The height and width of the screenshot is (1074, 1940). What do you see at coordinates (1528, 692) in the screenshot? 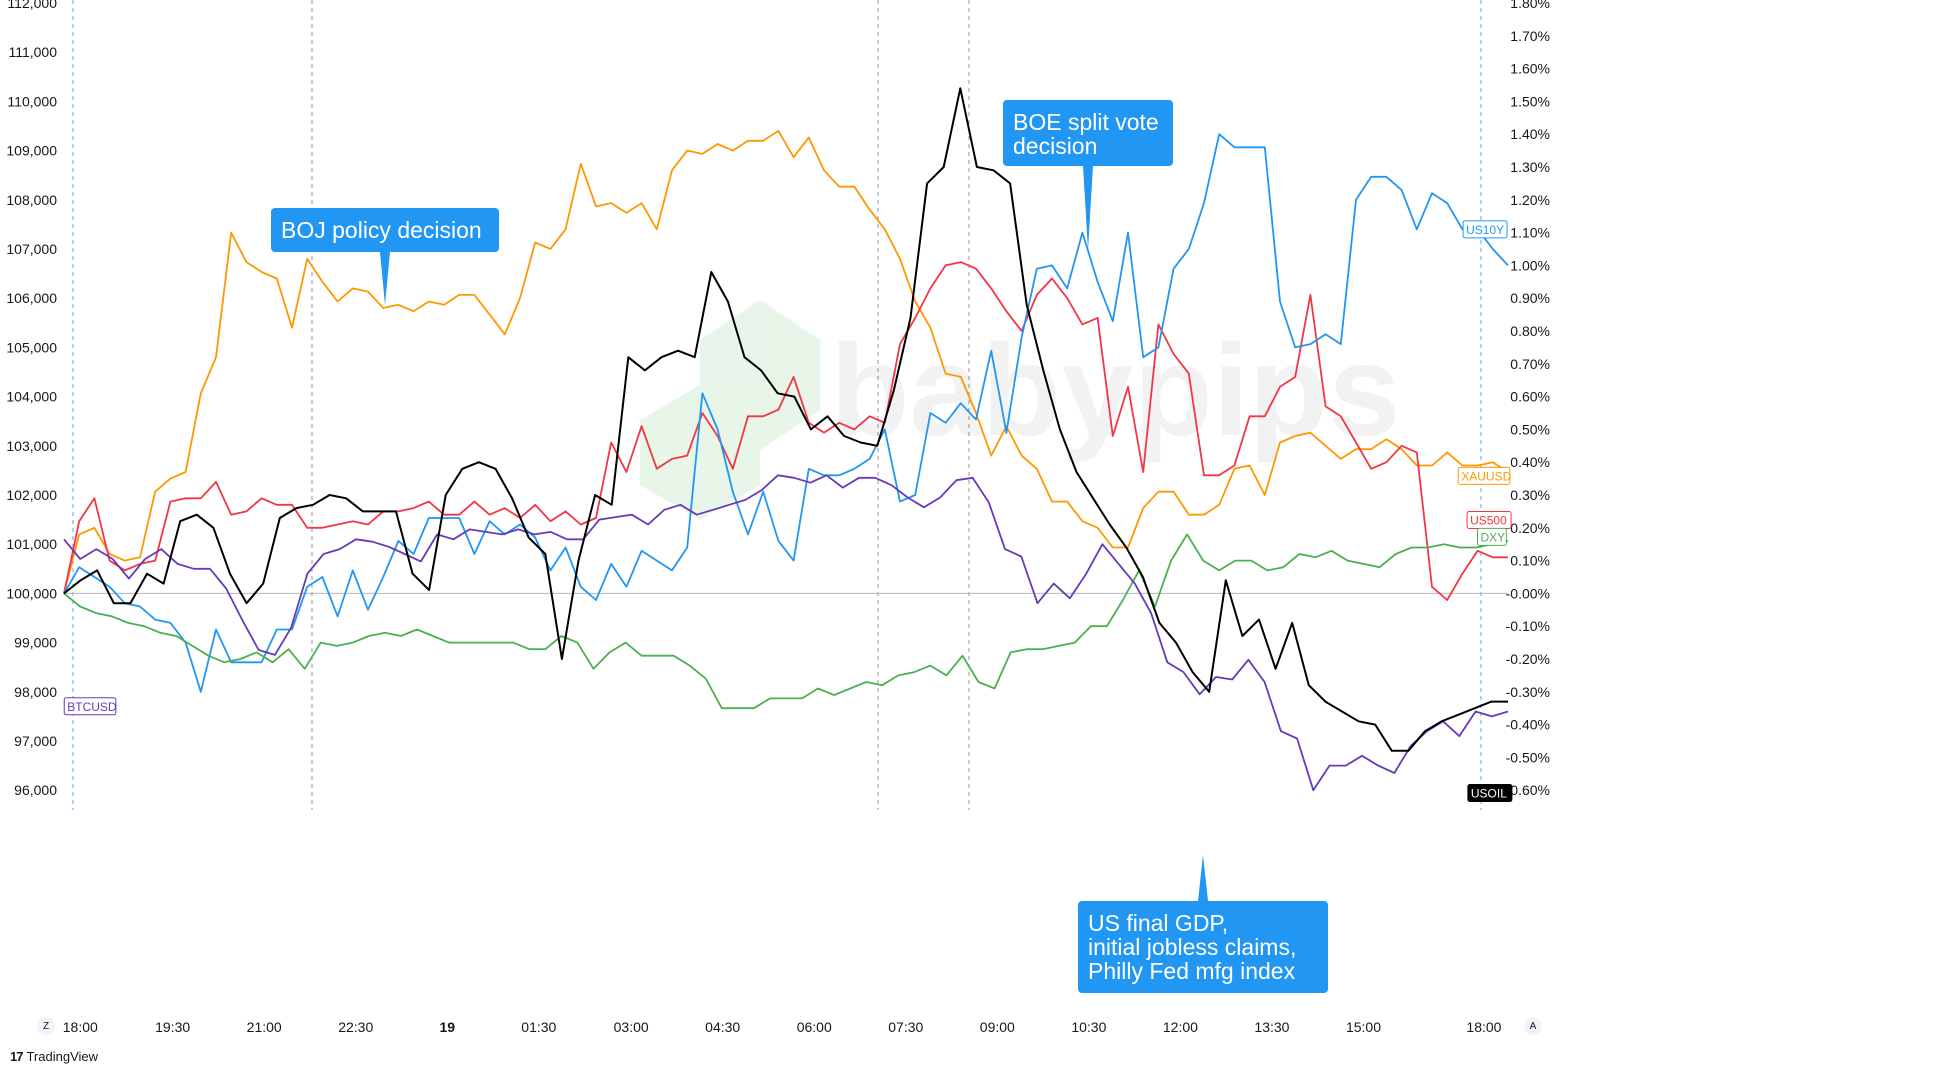
I see `right-tick-label: -0.30%` at bounding box center [1528, 692].